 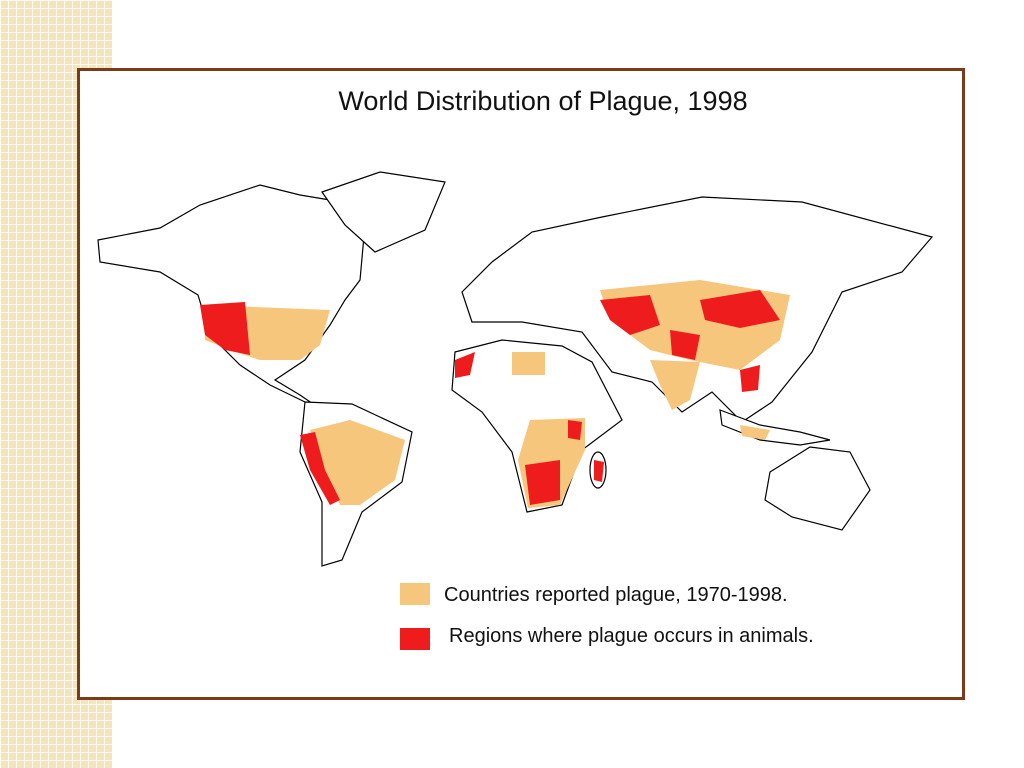 I want to click on legend-label: Regions where plague occurs in animals., so click(x=631, y=636).